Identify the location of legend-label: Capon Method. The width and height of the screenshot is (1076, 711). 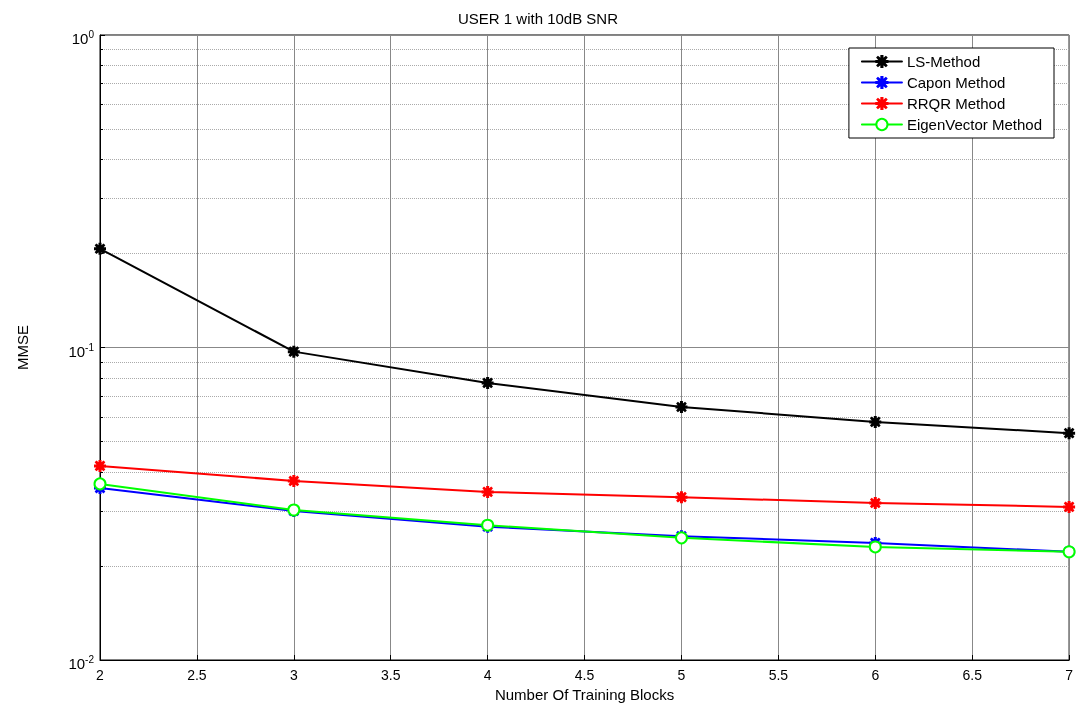
(956, 82).